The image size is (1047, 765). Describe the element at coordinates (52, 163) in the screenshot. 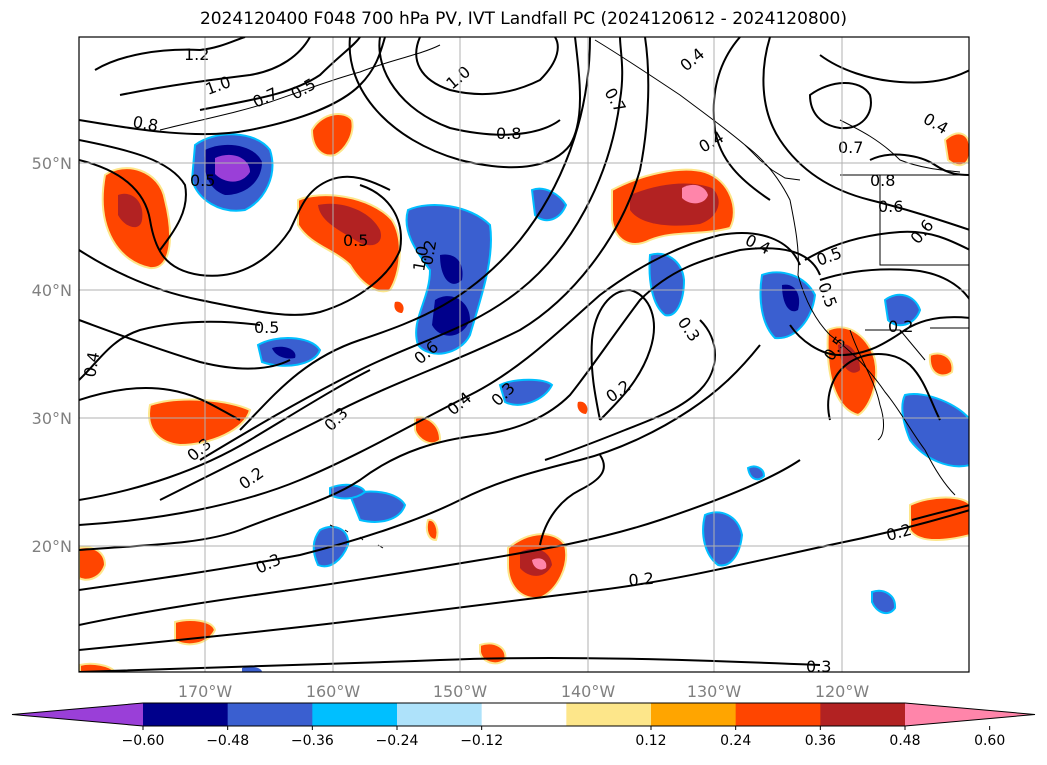

I see `lat-label: 50°N` at that location.